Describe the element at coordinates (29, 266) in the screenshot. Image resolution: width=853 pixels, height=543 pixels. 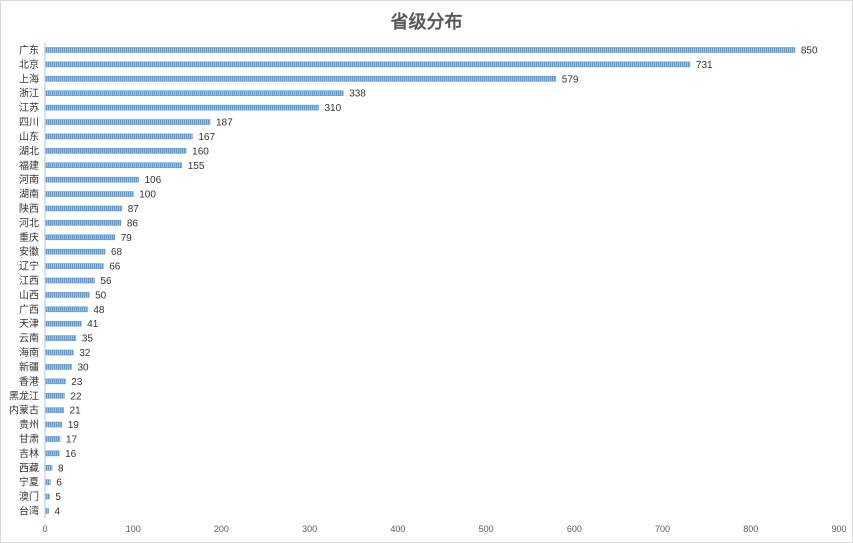
I see `category-label: 辽宁` at that location.